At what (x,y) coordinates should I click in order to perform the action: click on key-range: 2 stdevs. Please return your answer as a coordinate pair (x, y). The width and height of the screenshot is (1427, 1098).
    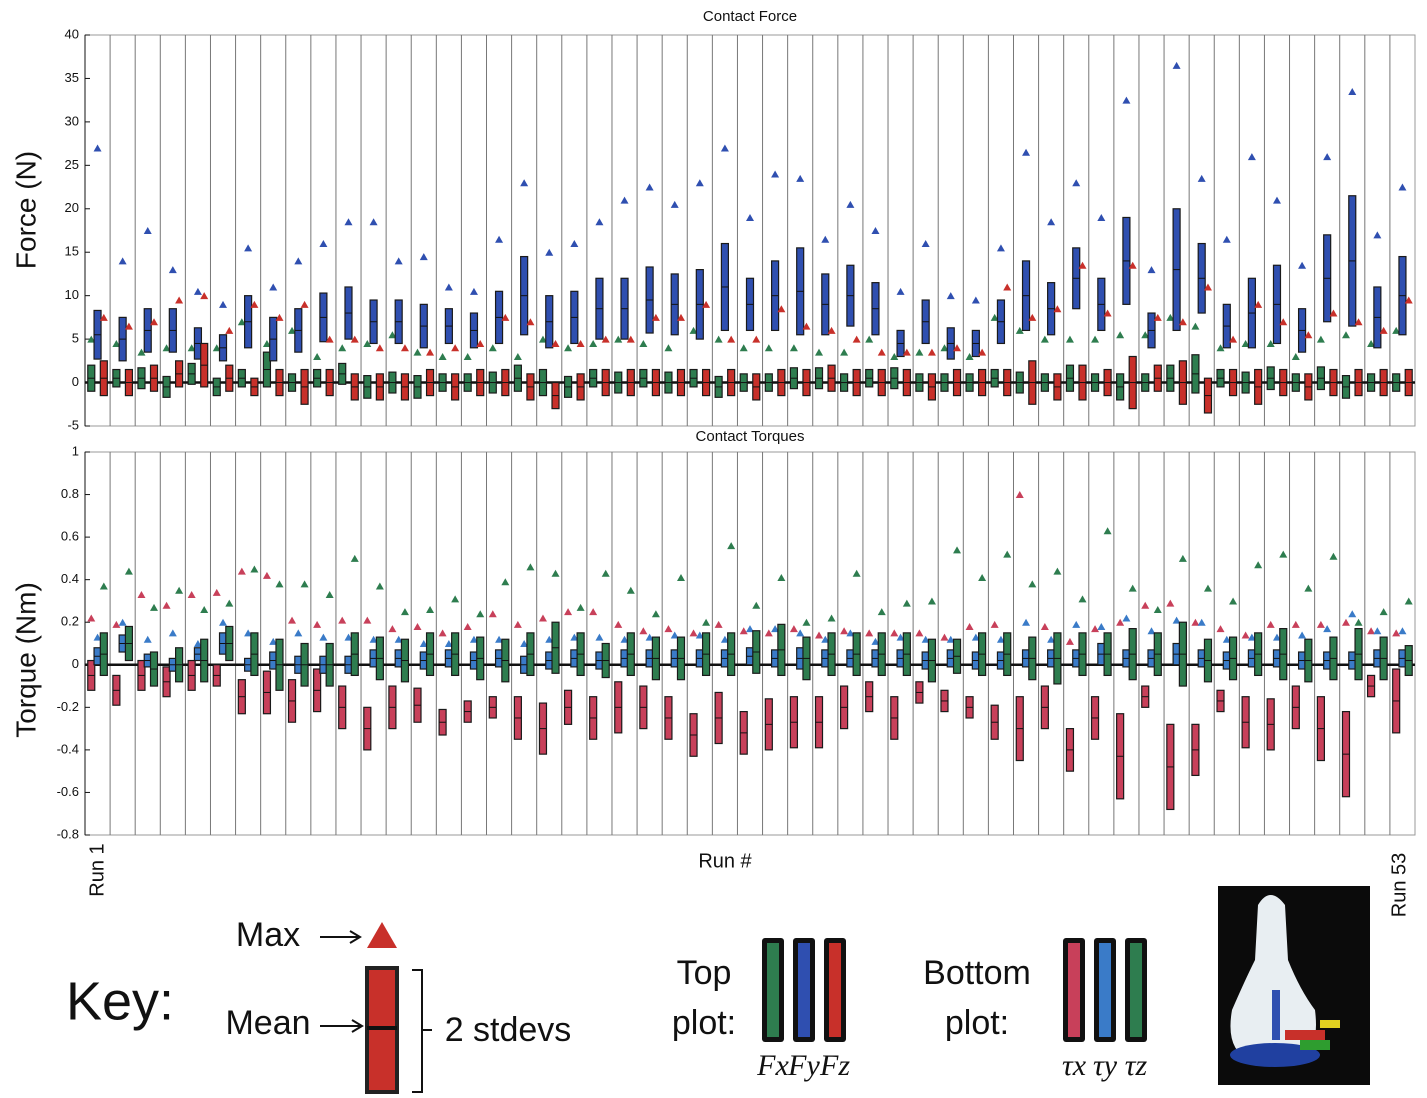
    Looking at the image, I should click on (508, 1030).